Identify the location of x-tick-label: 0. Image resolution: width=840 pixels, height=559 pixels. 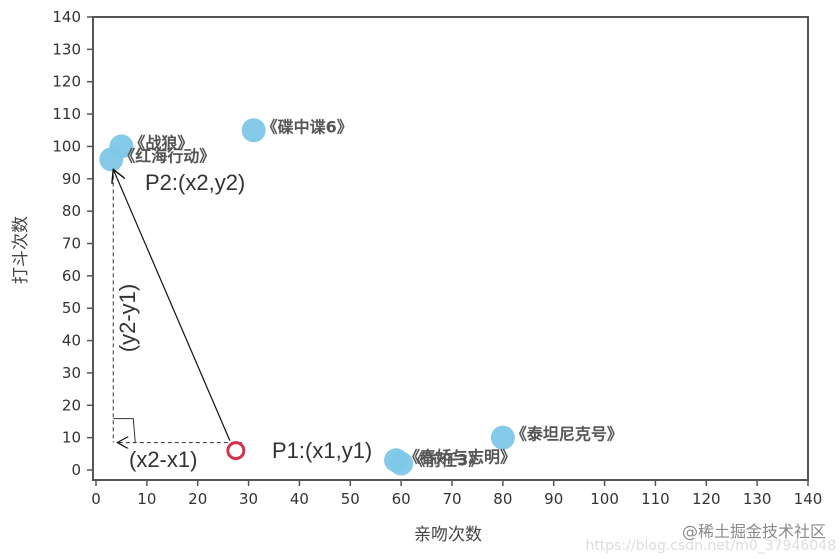
(96, 499).